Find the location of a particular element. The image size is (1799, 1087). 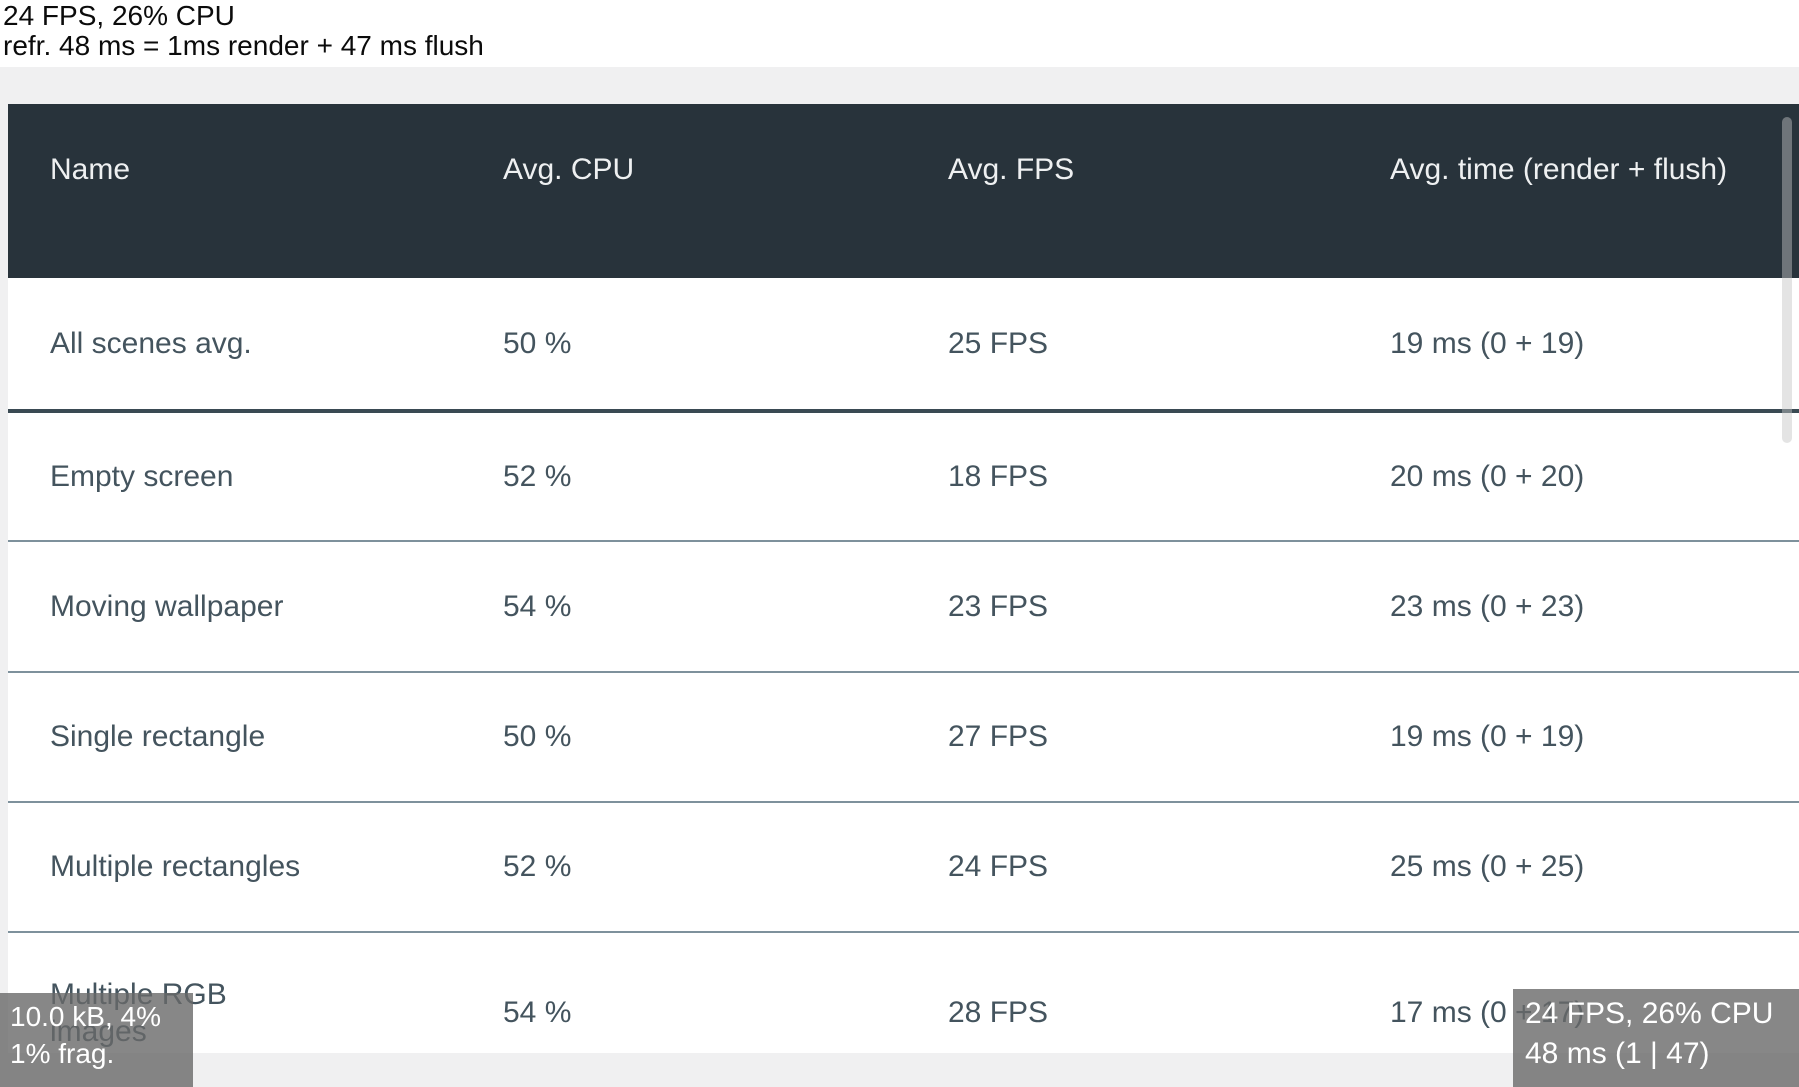

scene-time: 23 ms (0 + 23) is located at coordinates (1487, 606).